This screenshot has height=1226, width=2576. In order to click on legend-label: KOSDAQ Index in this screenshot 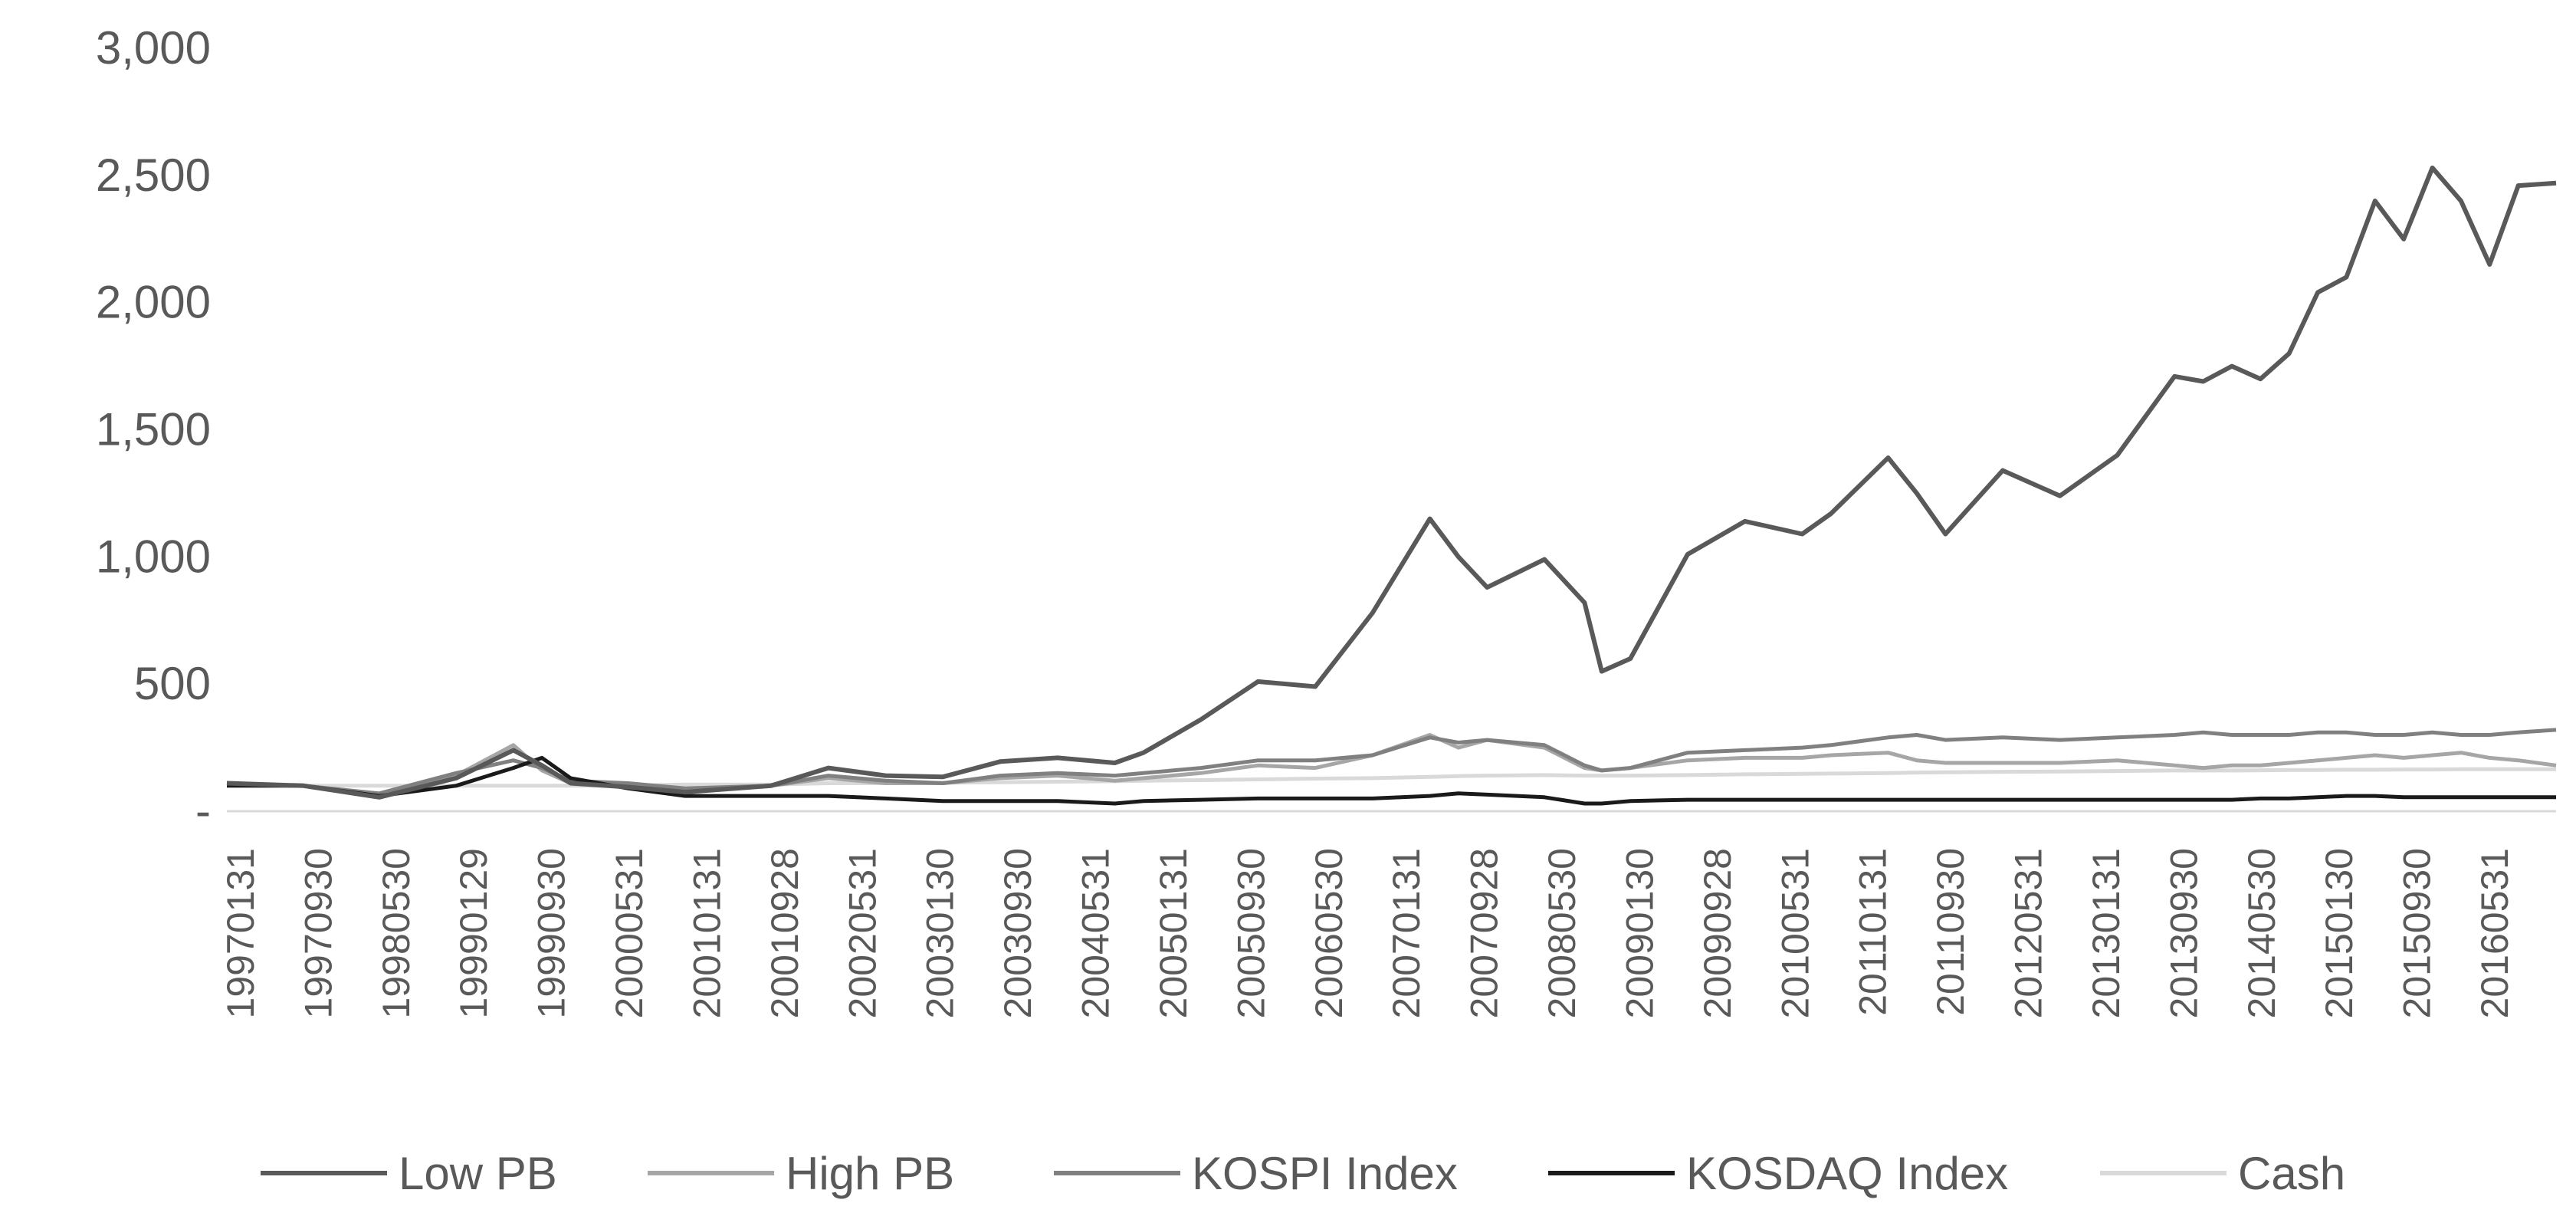, I will do `click(1847, 1173)`.